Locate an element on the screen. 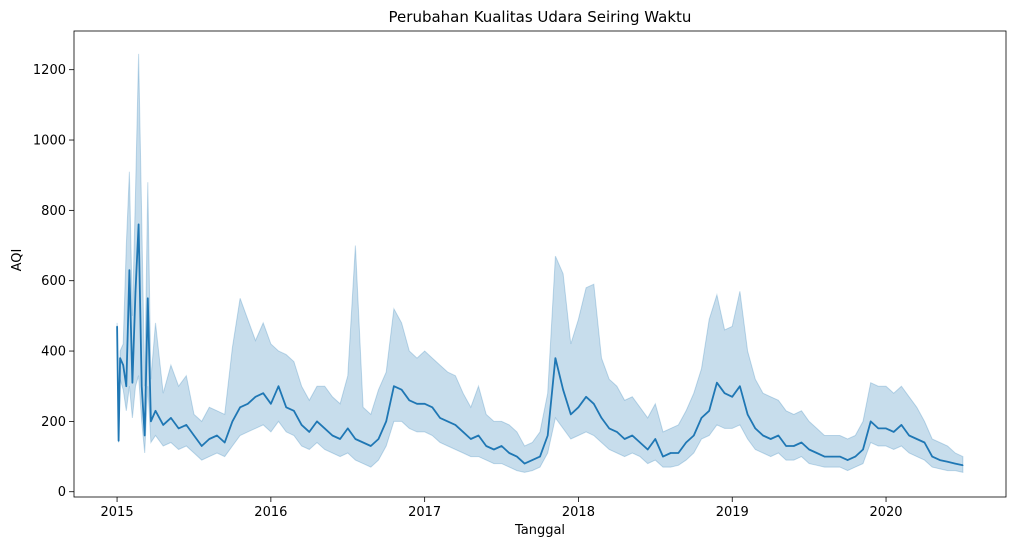 The image size is (1014, 545). y-tick-label: 0 is located at coordinates (62, 492).